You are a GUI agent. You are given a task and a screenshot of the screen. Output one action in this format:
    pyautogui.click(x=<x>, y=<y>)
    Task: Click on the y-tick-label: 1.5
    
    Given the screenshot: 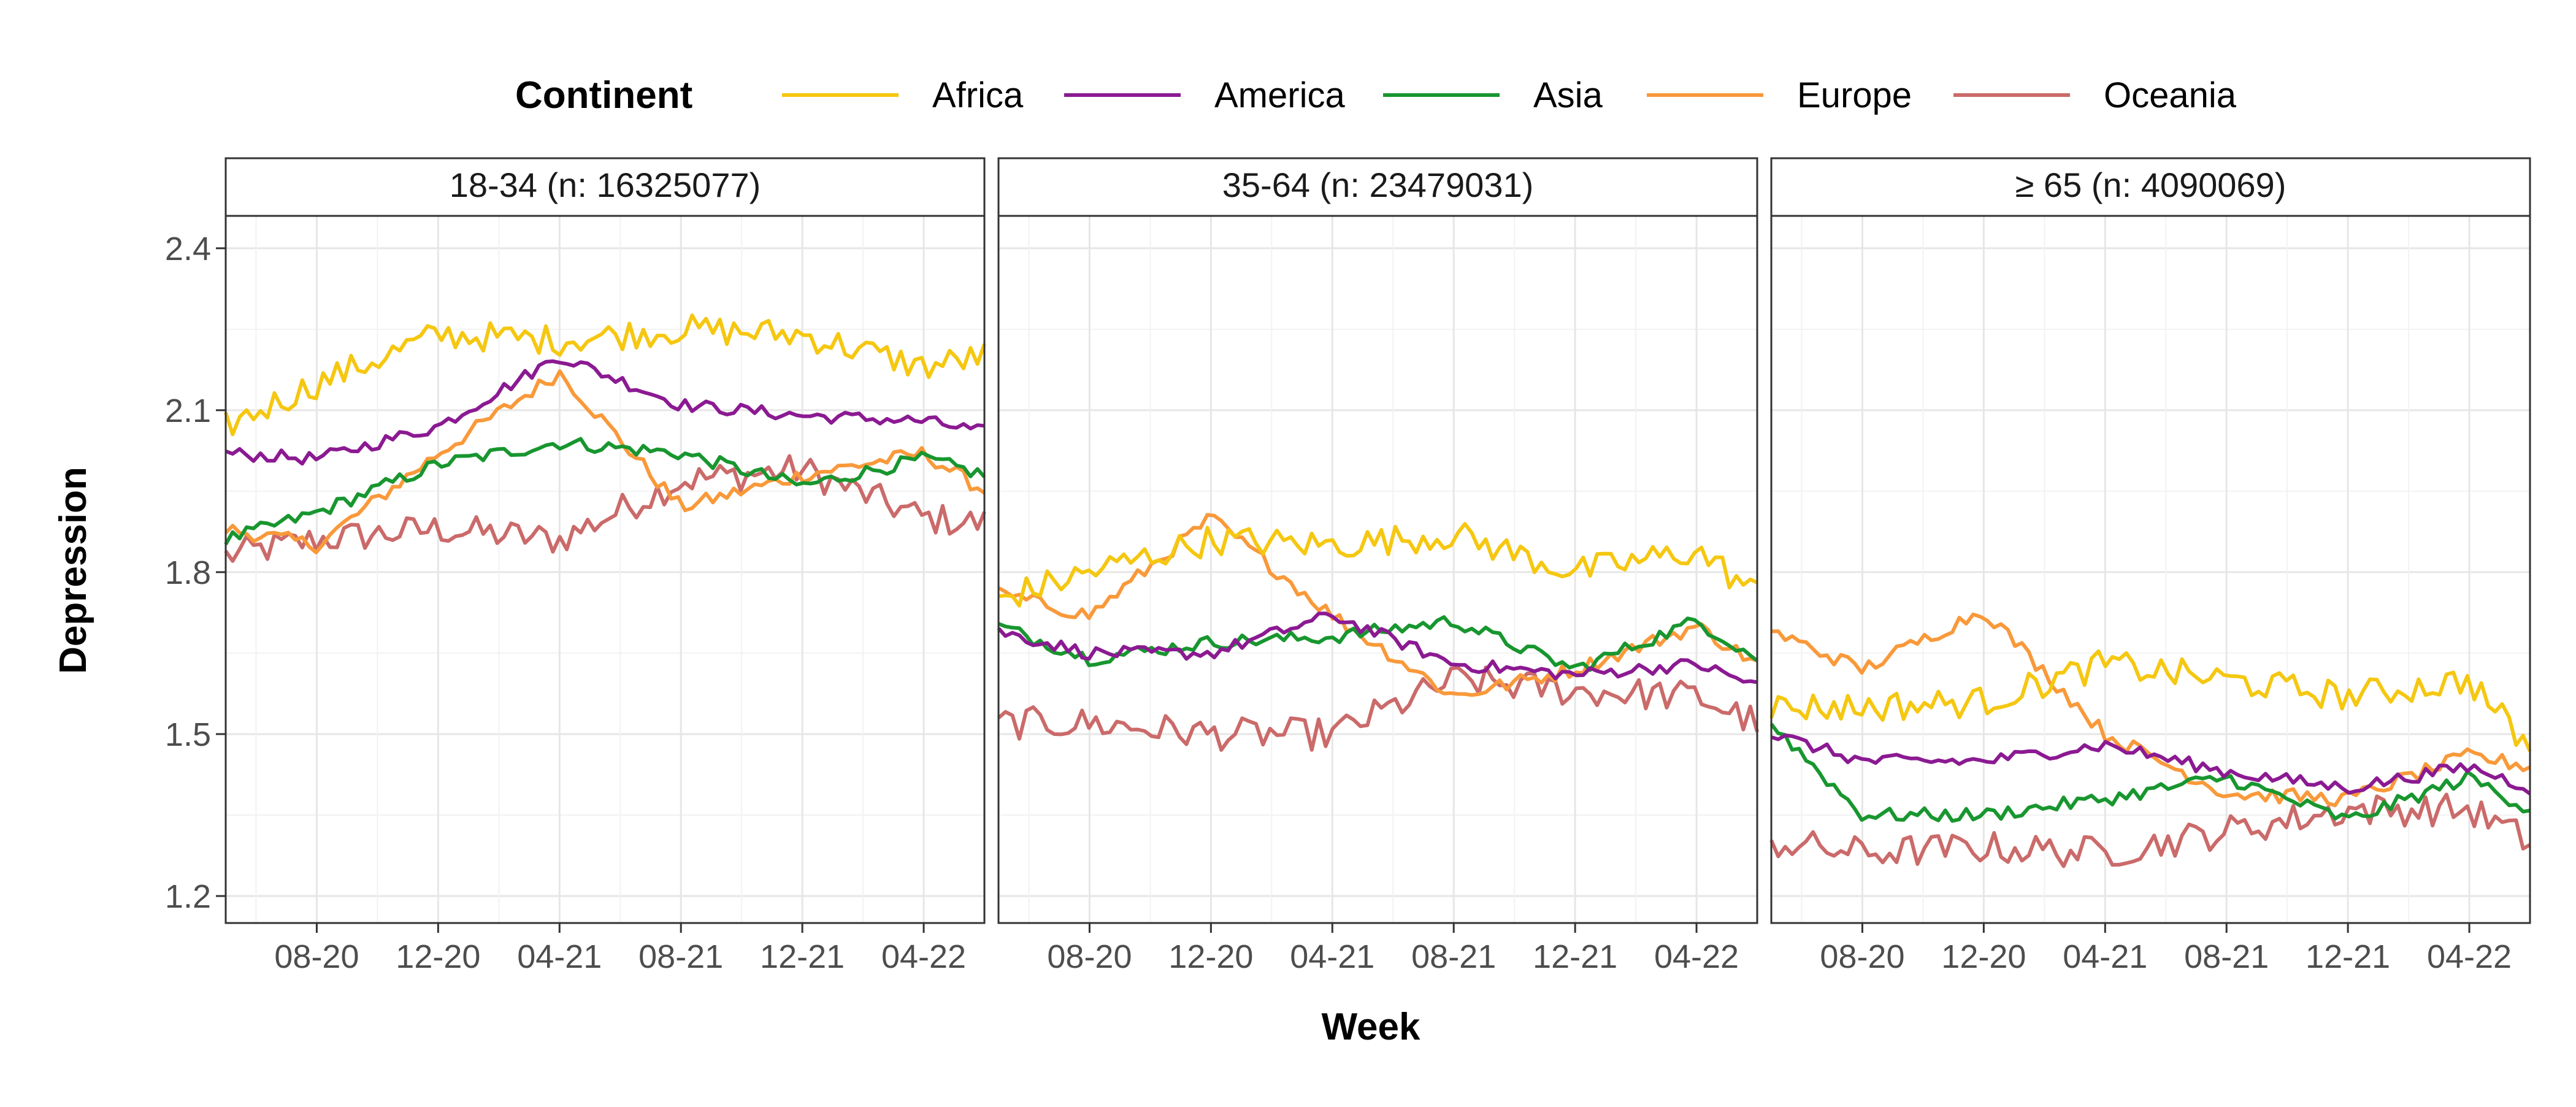 What is the action you would take?
    pyautogui.click(x=188, y=734)
    